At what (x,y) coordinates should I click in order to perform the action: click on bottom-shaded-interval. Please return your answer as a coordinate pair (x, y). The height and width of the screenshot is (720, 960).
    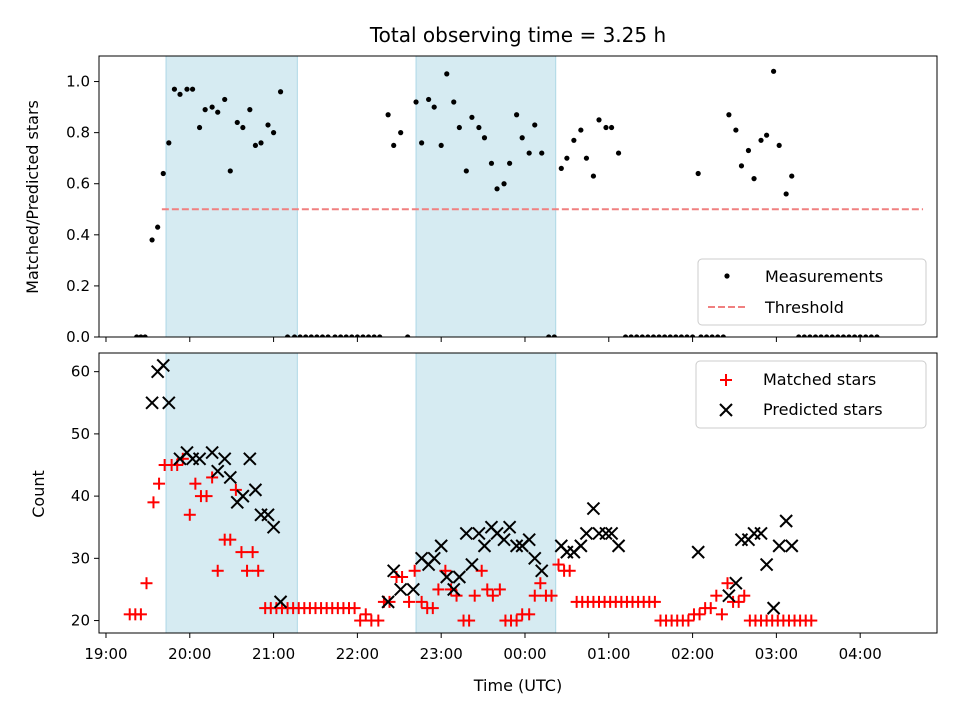
    Looking at the image, I should click on (231, 493).